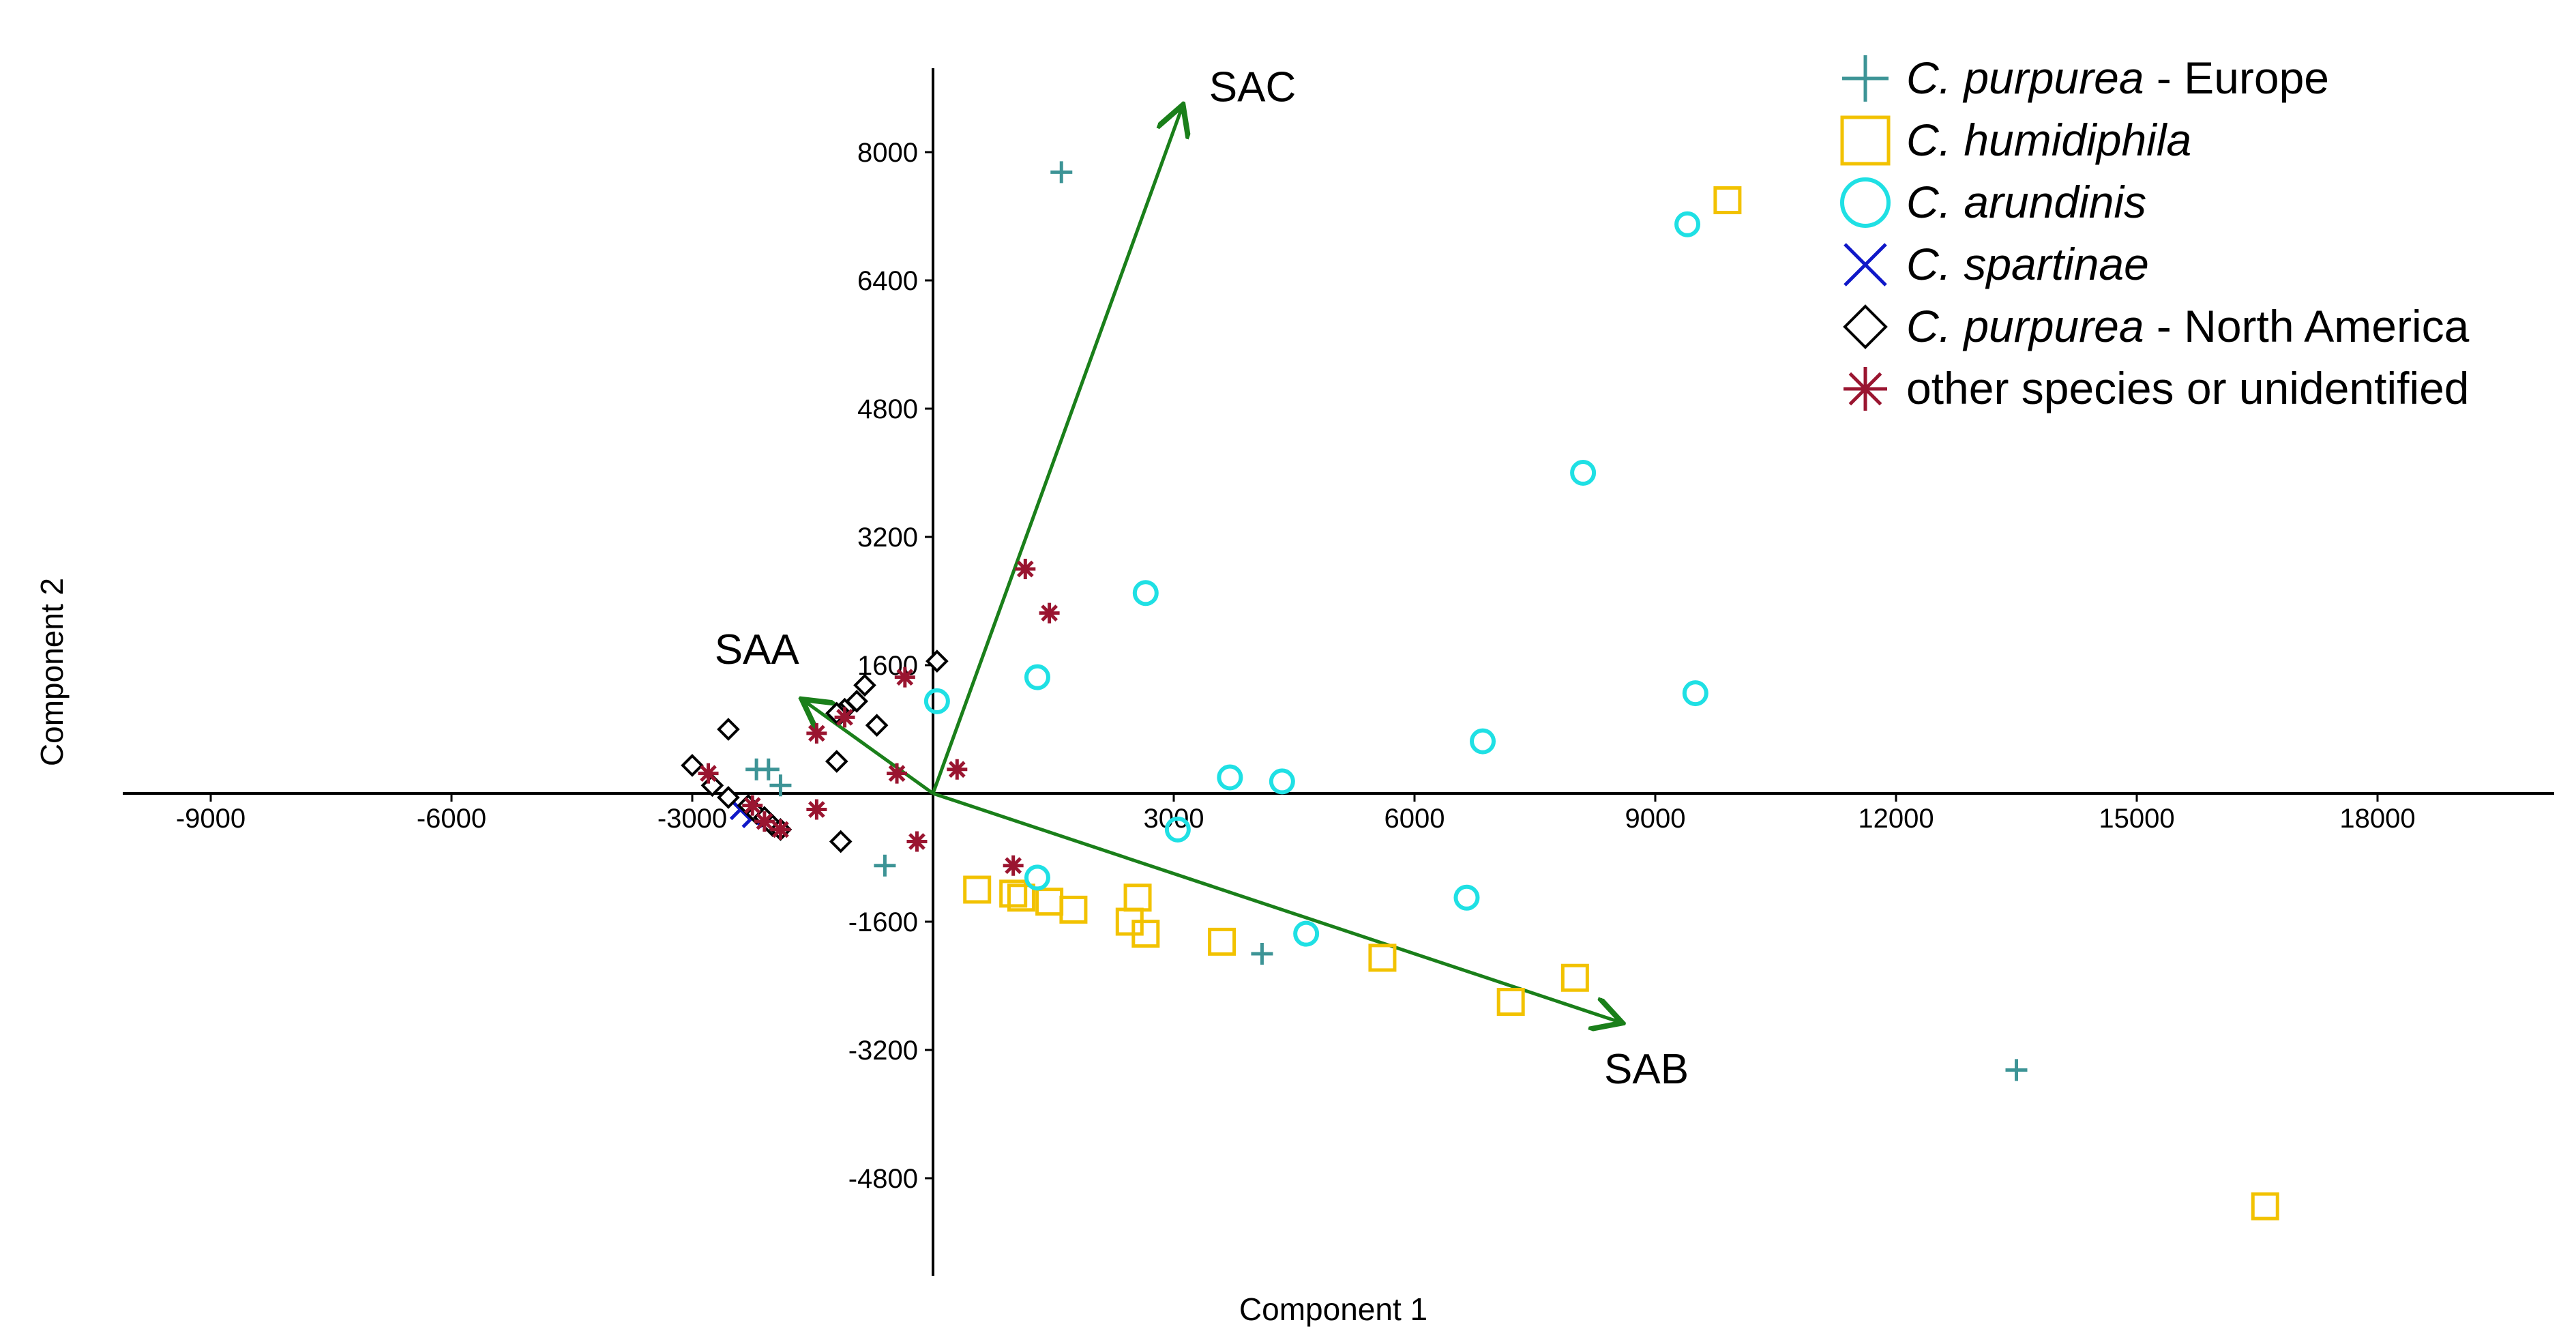 The image size is (2576, 1344). Describe the element at coordinates (2025, 326) in the screenshot. I see `legend-label-italic: C. purpurea` at that location.